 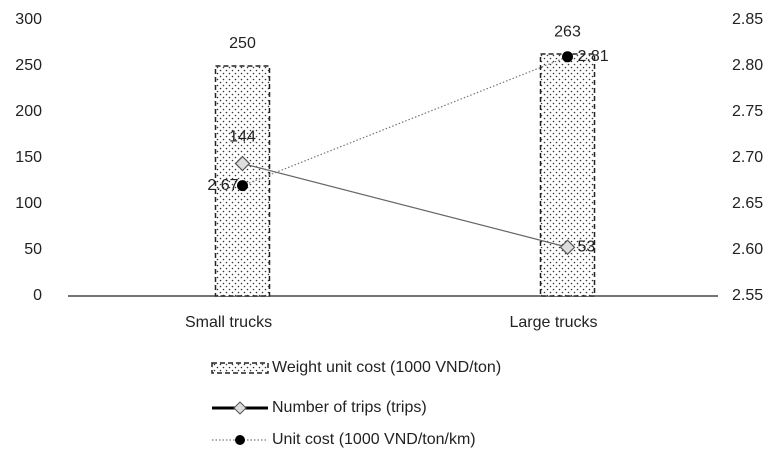 What do you see at coordinates (386, 367) in the screenshot?
I see `legend-label: Weight unit cost (1000 VND/ton)` at bounding box center [386, 367].